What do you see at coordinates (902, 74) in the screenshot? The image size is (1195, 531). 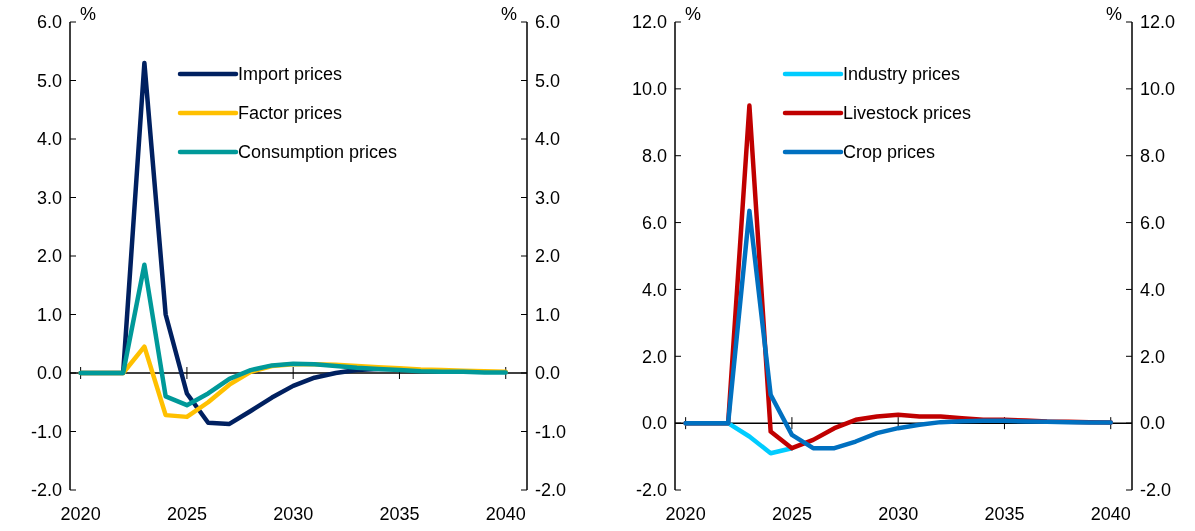 I see `legend-label: Industry prices` at bounding box center [902, 74].